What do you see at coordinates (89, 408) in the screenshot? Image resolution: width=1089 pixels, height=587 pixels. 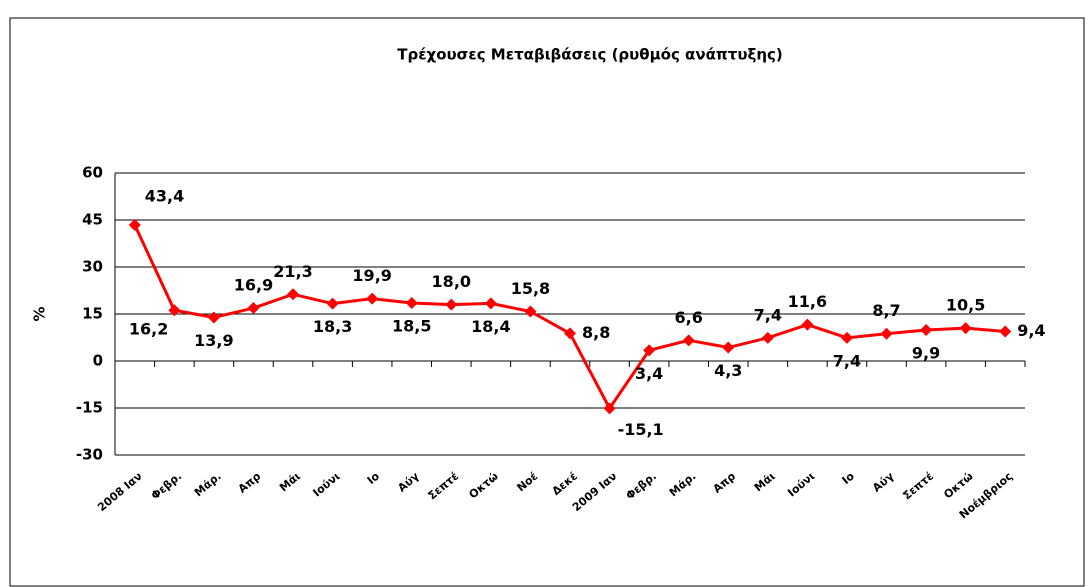 I see `y-tick-label: -15` at bounding box center [89, 408].